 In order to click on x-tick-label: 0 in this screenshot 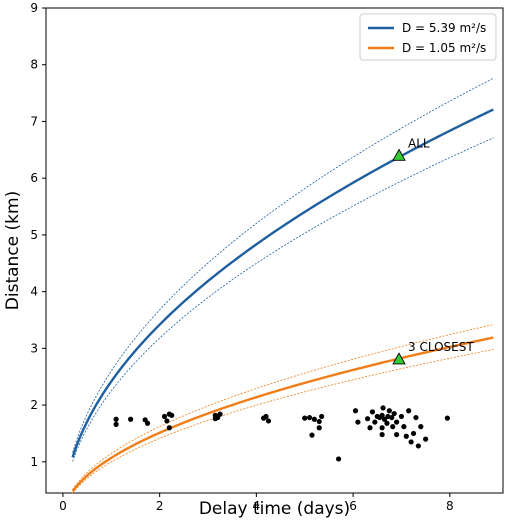, I will do `click(63, 506)`.